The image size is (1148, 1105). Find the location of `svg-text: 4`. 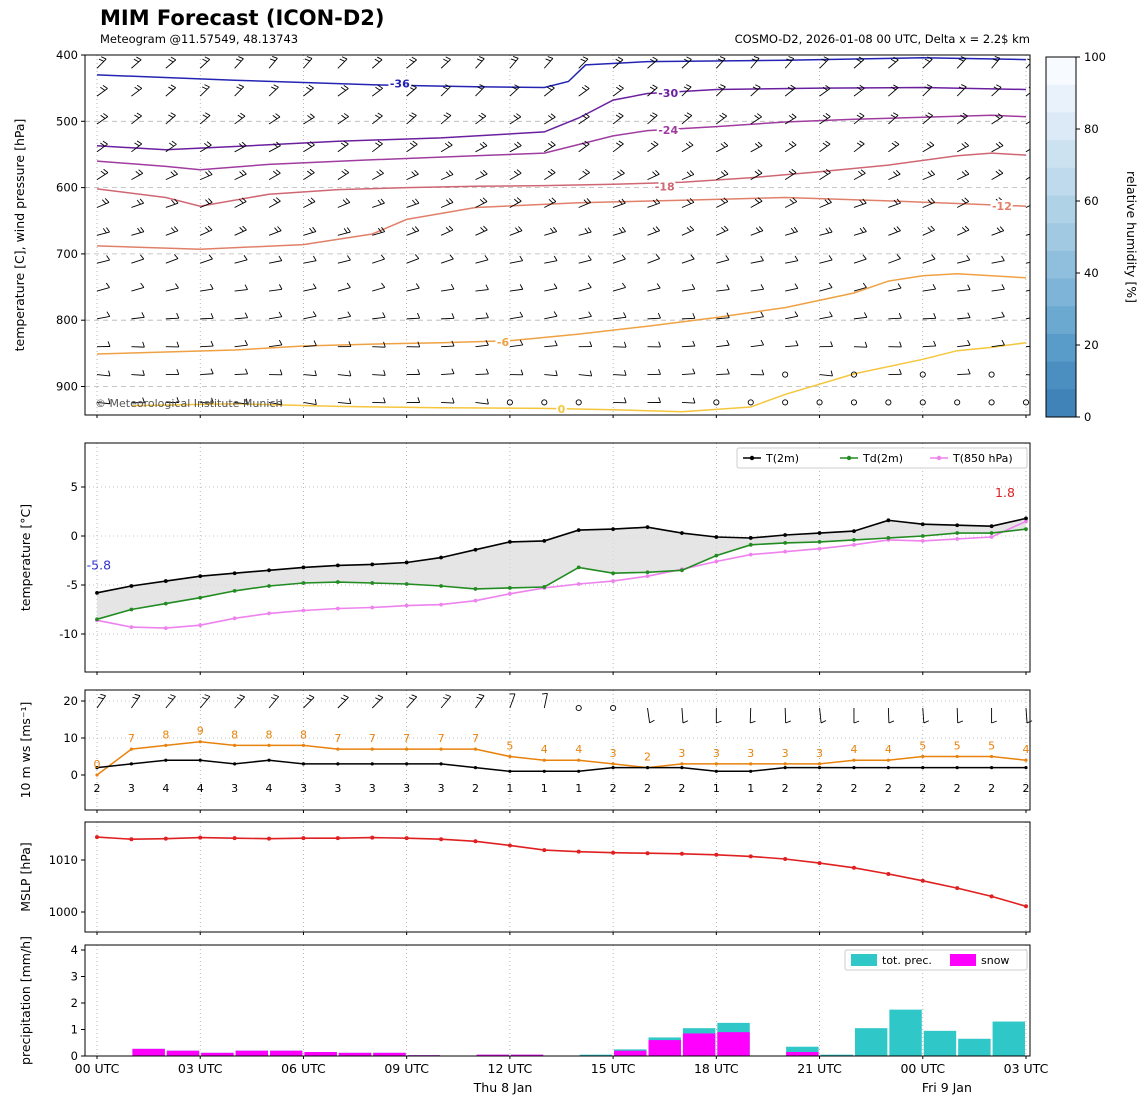

svg-text: 4 is located at coordinates (74, 950).